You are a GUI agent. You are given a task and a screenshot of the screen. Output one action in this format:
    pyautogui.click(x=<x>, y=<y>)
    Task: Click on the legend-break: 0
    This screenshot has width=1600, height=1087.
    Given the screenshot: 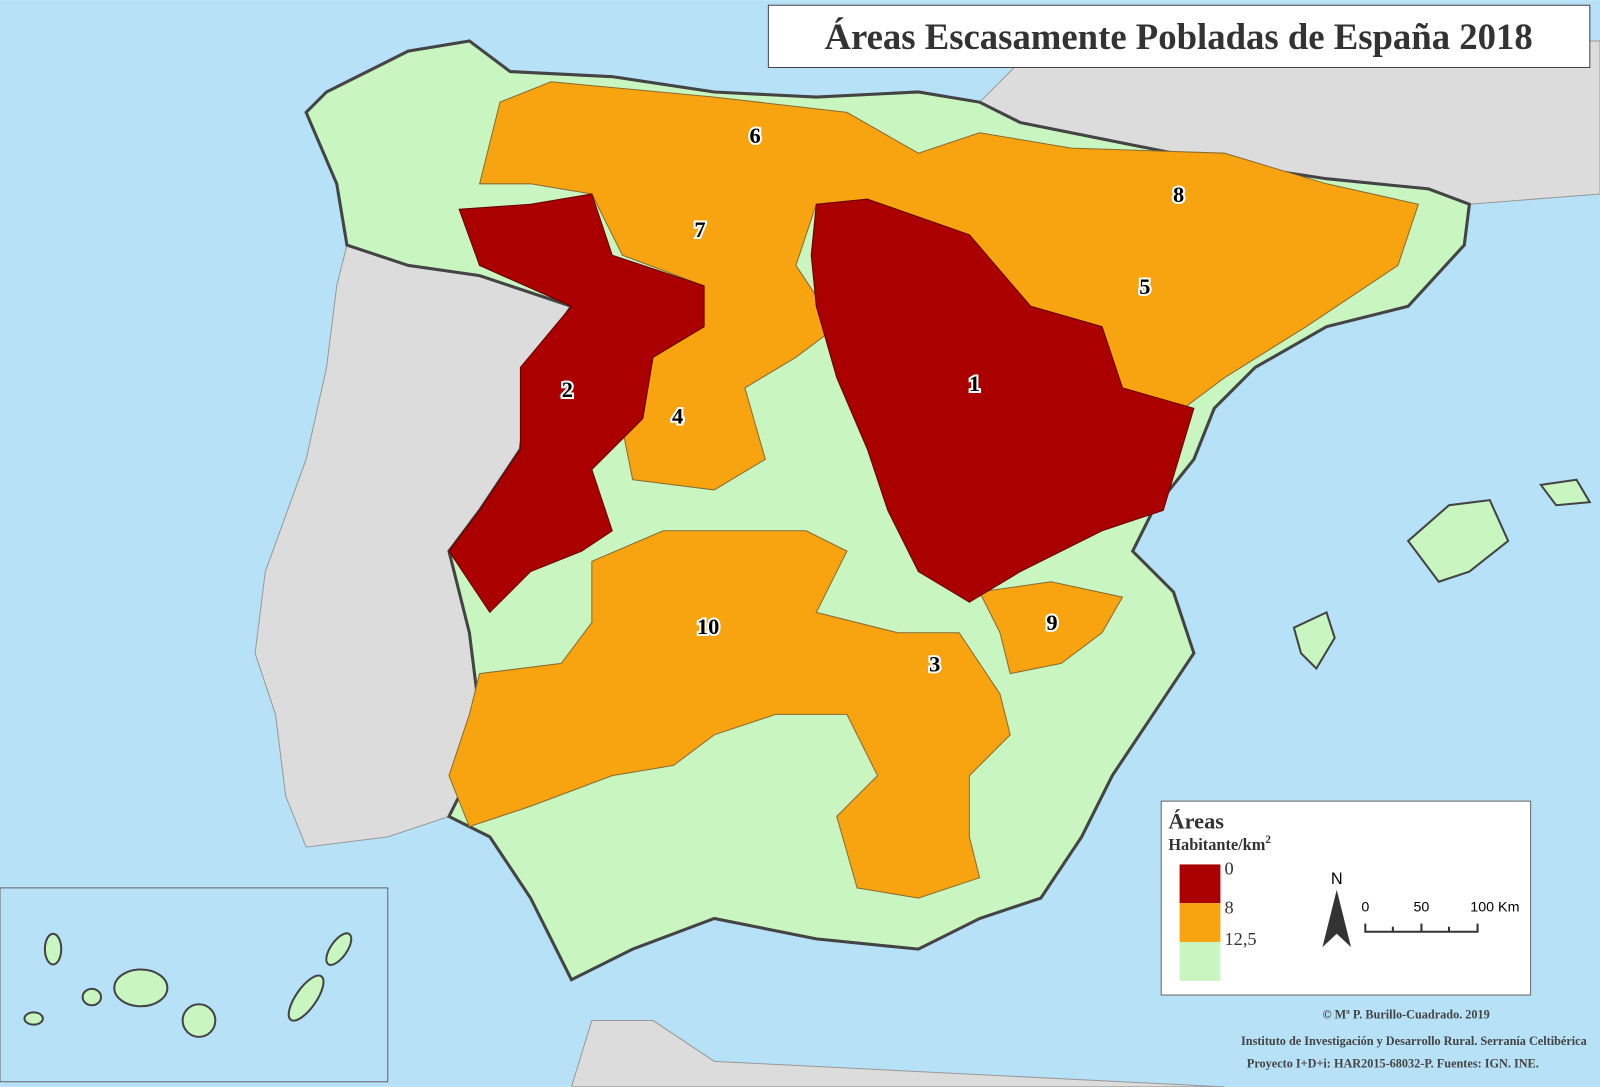 What is the action you would take?
    pyautogui.click(x=1228, y=869)
    